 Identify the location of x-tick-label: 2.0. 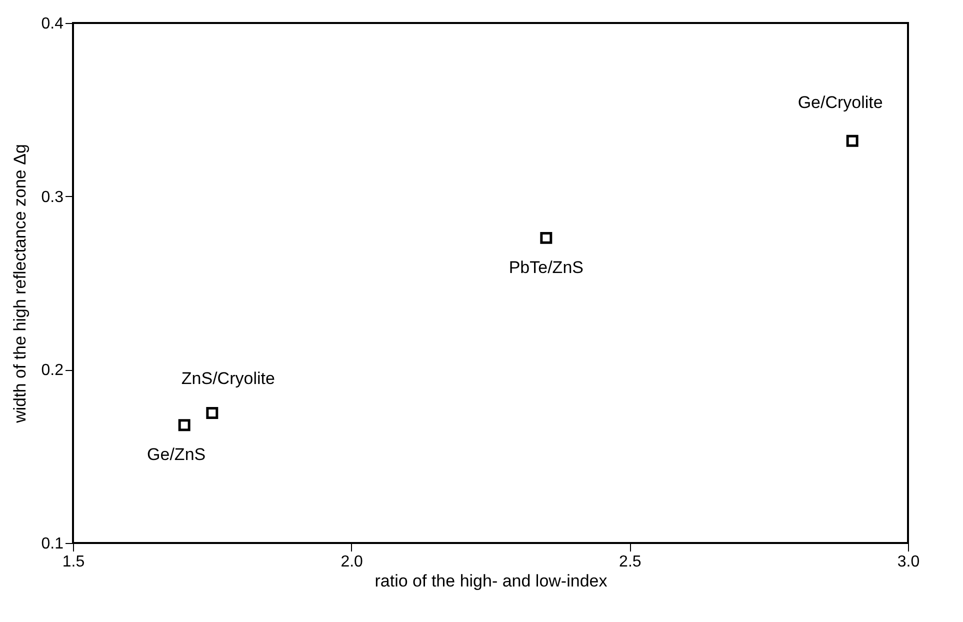
(352, 562).